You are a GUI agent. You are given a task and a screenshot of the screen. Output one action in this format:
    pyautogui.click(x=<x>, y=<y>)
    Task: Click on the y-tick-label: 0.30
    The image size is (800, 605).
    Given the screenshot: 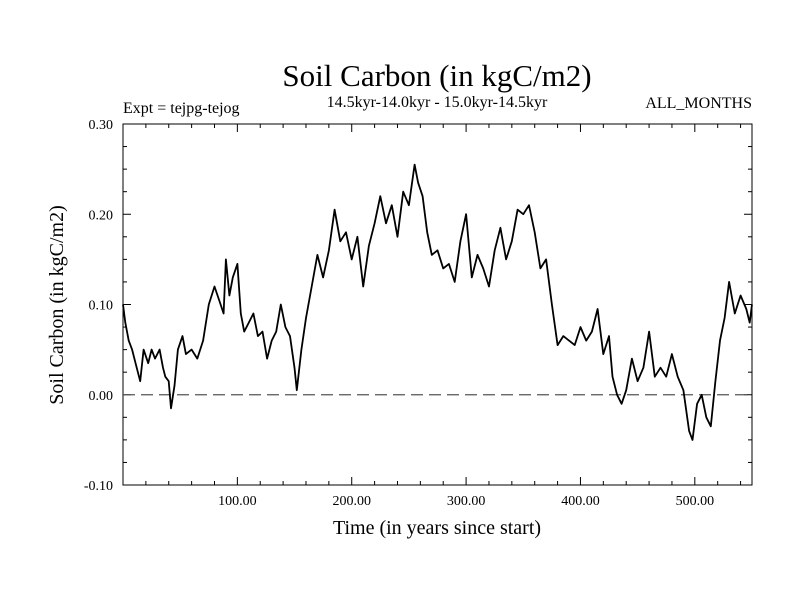 What is the action you would take?
    pyautogui.click(x=101, y=125)
    